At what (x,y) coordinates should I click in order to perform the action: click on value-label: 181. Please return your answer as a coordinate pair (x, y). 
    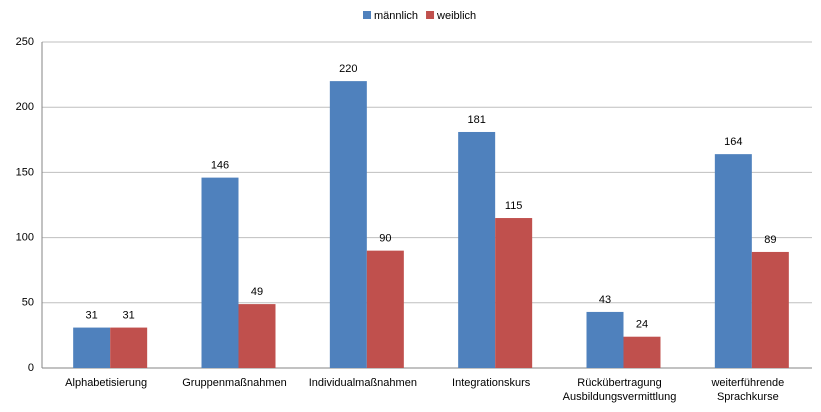
    Looking at the image, I should click on (476, 120).